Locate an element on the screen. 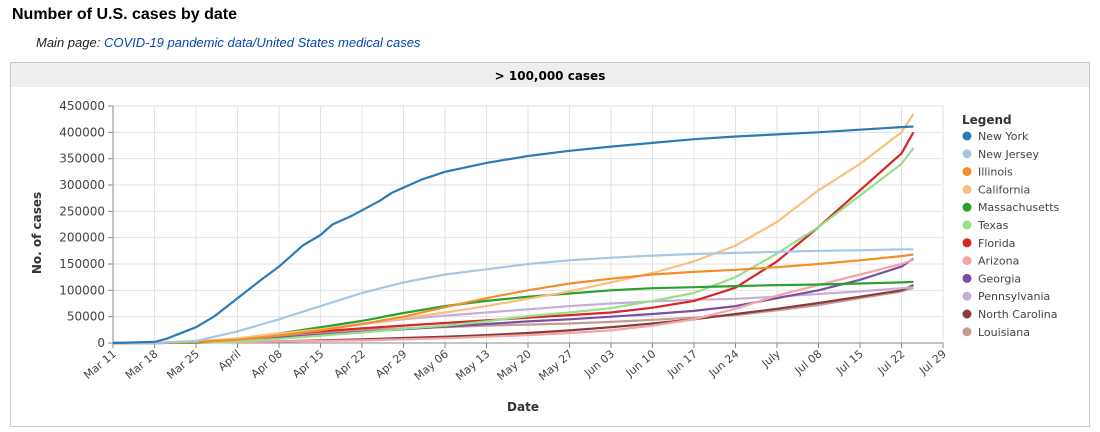 This screenshot has height=432, width=1100. legend-swatch-new-york is located at coordinates (967, 136).